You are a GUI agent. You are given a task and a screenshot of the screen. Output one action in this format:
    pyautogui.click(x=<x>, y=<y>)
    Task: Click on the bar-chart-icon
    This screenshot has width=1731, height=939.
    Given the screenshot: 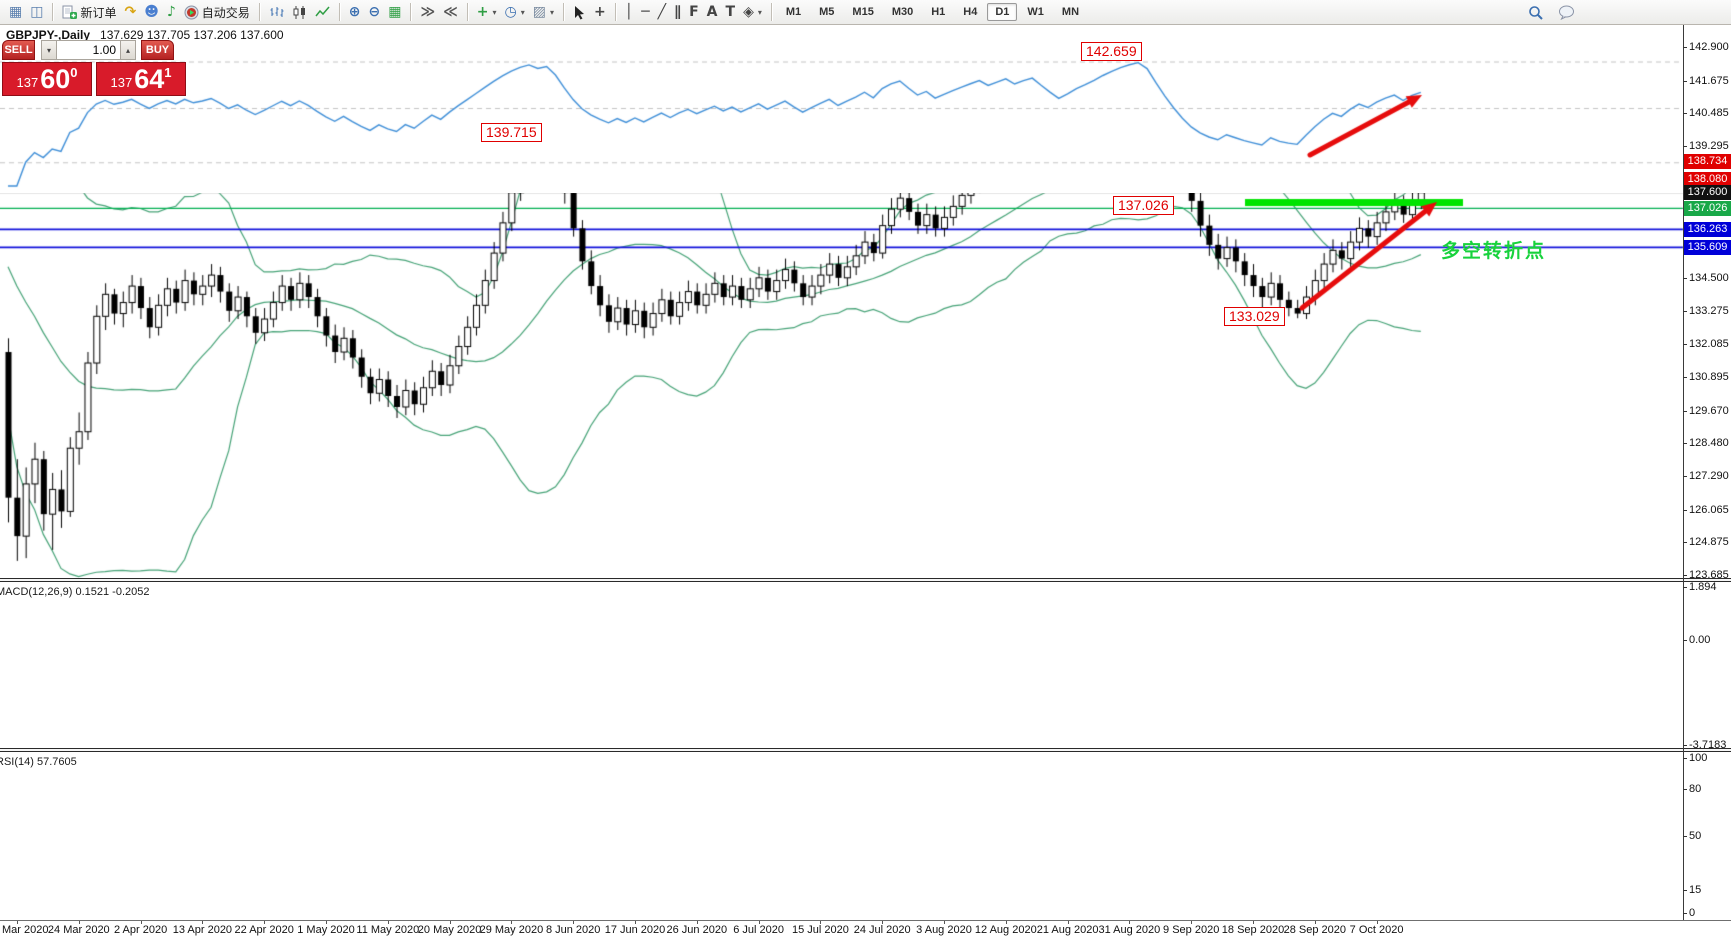 What is the action you would take?
    pyautogui.click(x=276, y=12)
    